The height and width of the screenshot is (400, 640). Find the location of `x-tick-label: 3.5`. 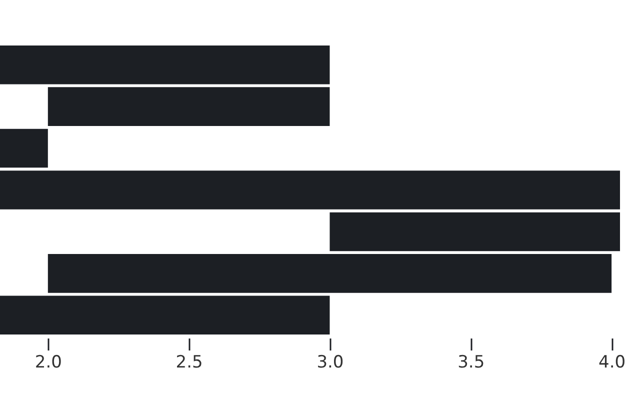

x-tick-label: 3.5 is located at coordinates (471, 362).